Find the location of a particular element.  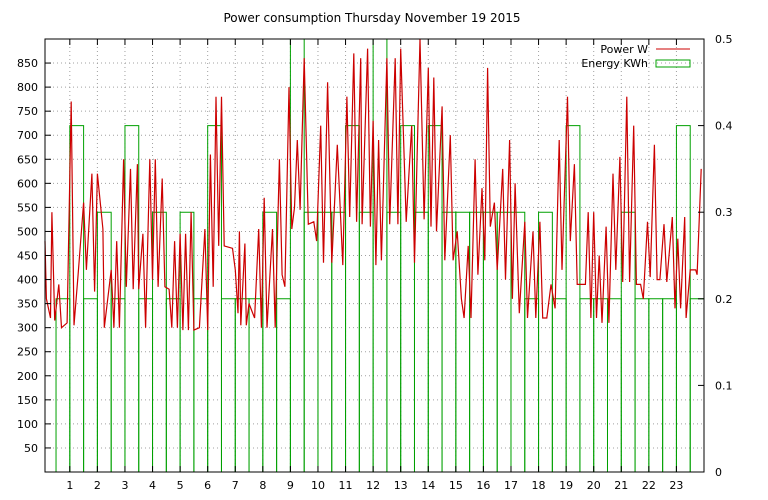

y2-tick-label: 0.2 is located at coordinates (724, 299).